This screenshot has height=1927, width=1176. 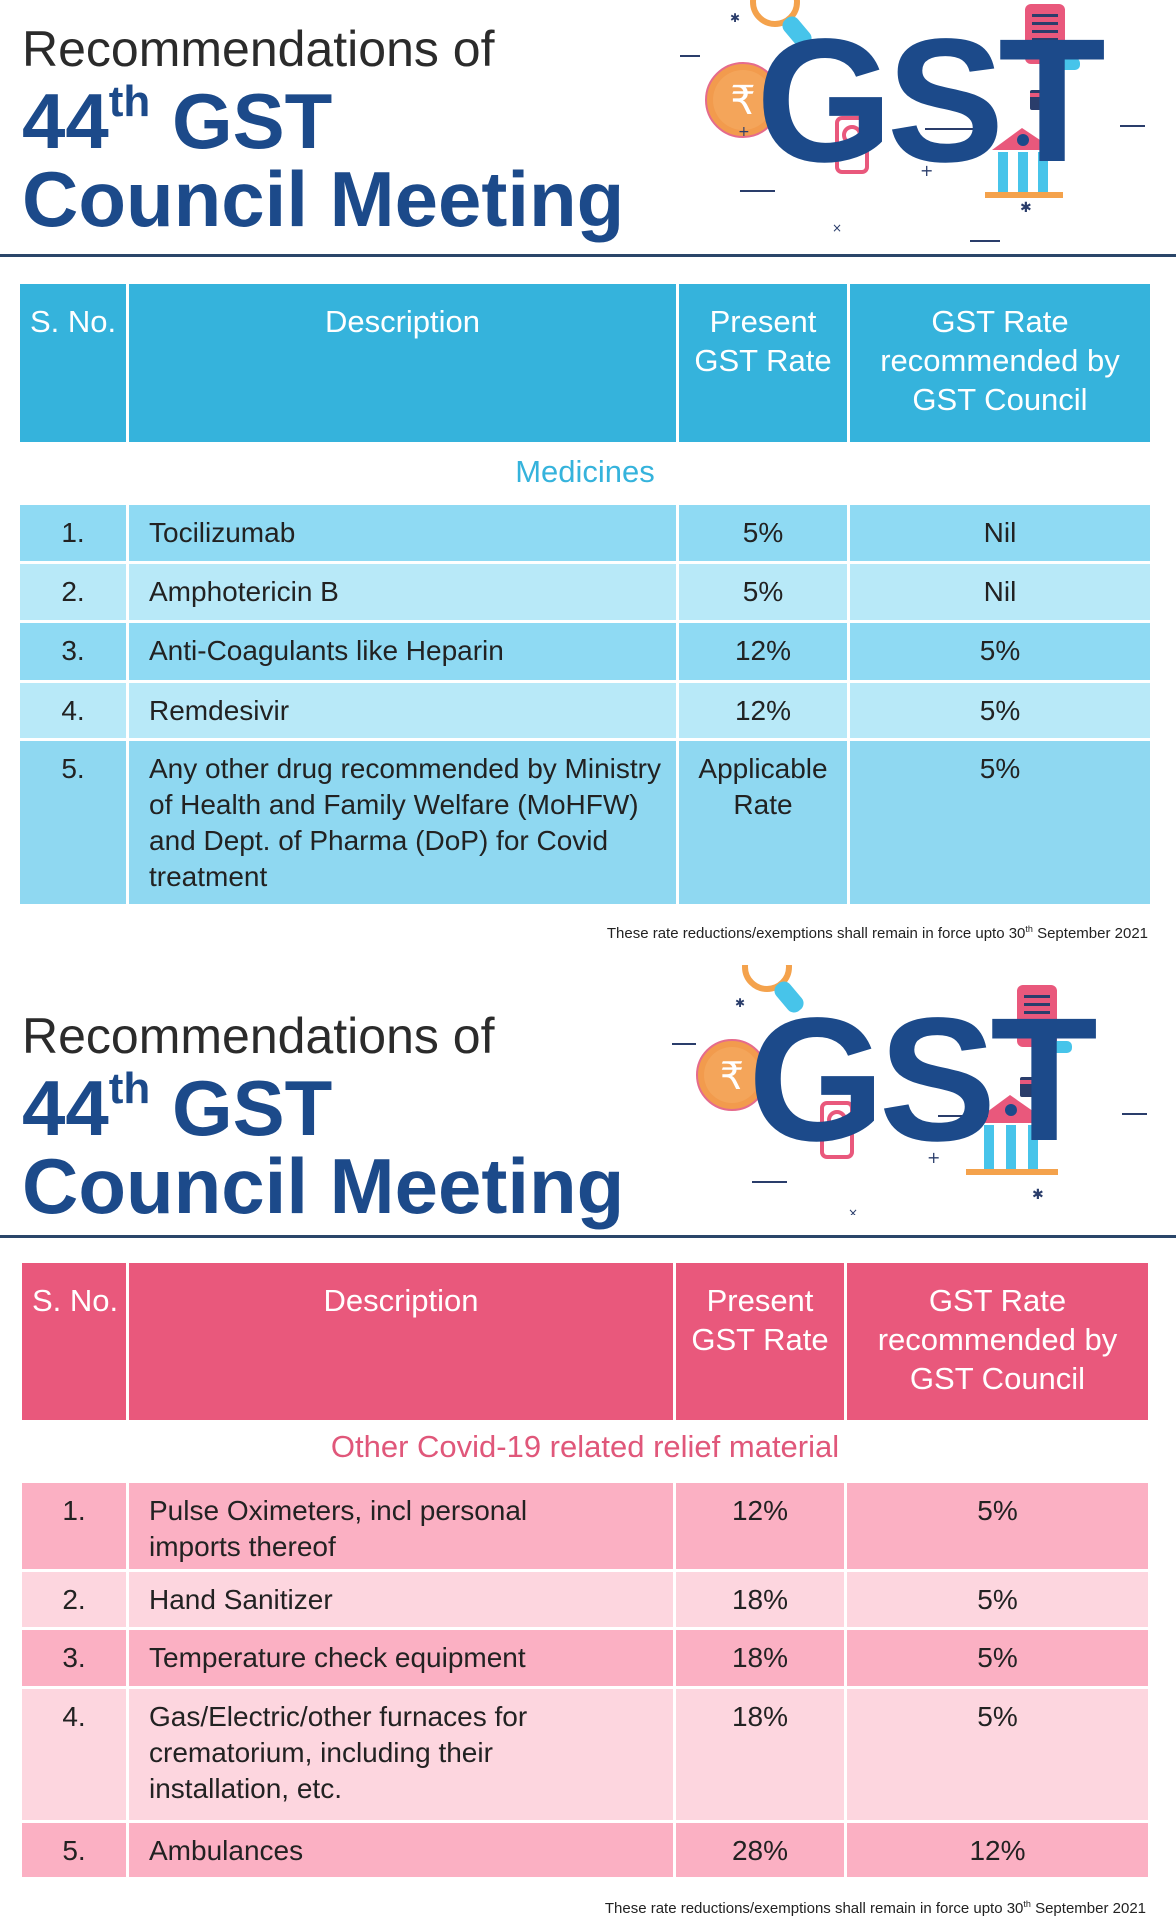 What do you see at coordinates (763, 822) in the screenshot?
I see `row-present-rate: Applicable Rate` at bounding box center [763, 822].